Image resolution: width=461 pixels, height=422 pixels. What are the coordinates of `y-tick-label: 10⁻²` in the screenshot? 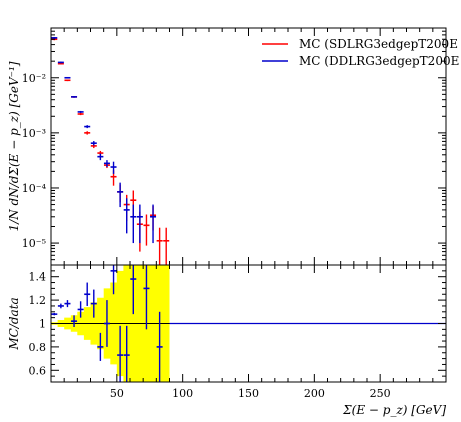 It's located at (34, 78).